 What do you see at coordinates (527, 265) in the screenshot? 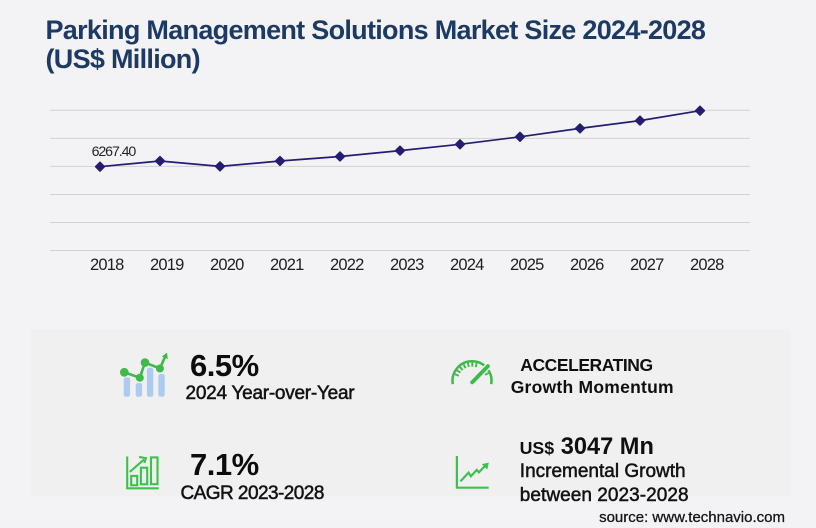
I see `svg-text: 2025` at bounding box center [527, 265].